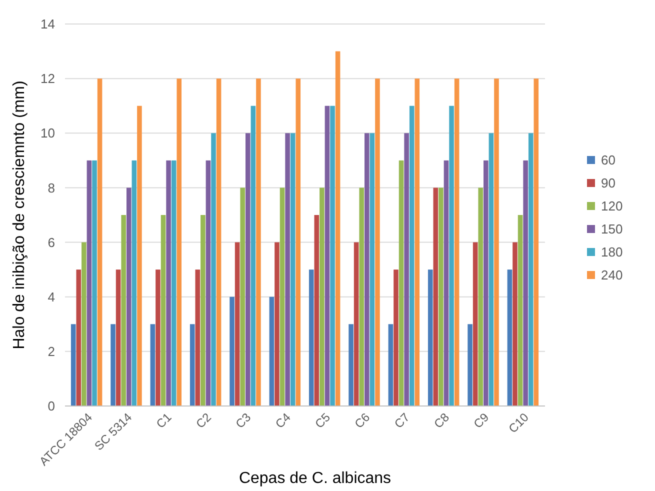 The height and width of the screenshot is (491, 655). What do you see at coordinates (283, 420) in the screenshot?
I see `x-tick-label: C4` at bounding box center [283, 420].